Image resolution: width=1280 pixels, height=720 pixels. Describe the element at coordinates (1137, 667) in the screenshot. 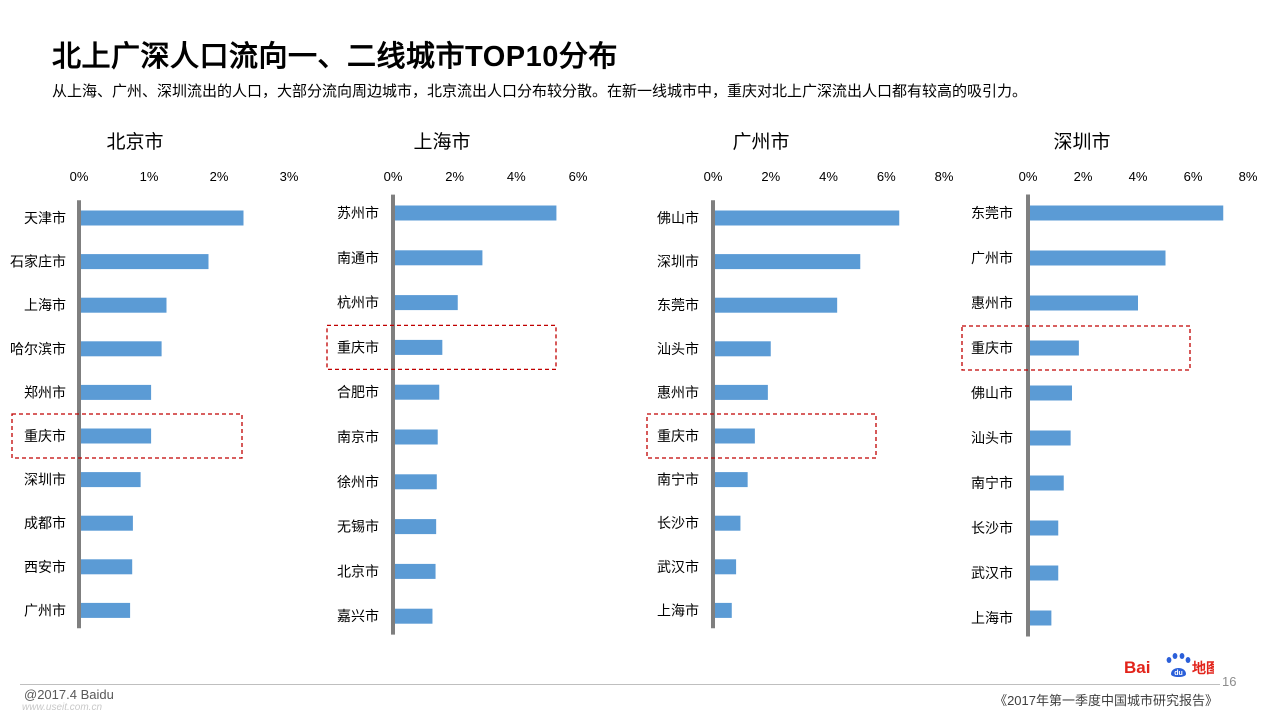

I see `logo-bai-text: Bai` at that location.